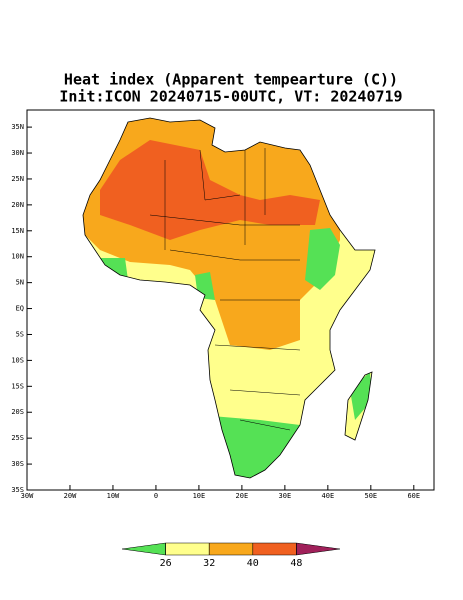 This screenshot has width=463, height=600. Describe the element at coordinates (113, 496) in the screenshot. I see `x-tick-label: 10W` at that location.